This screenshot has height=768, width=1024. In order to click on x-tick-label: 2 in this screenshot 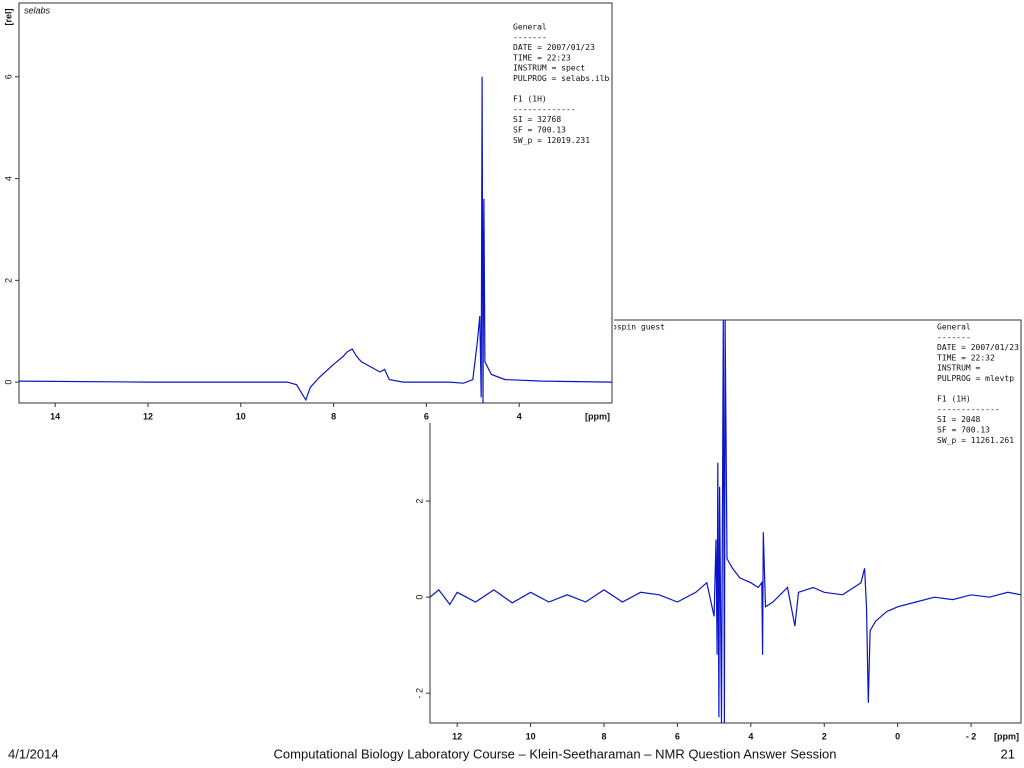, I will do `click(824, 736)`.